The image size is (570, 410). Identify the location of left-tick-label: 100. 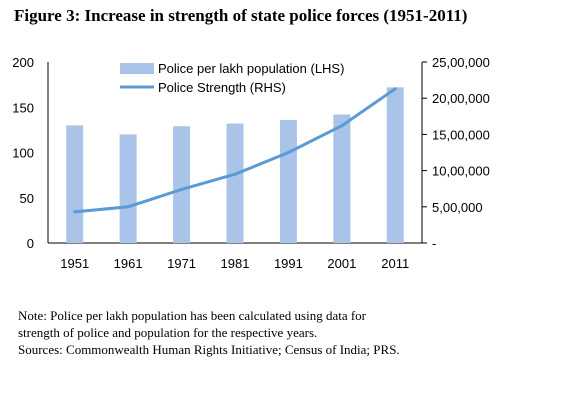
(23, 153).